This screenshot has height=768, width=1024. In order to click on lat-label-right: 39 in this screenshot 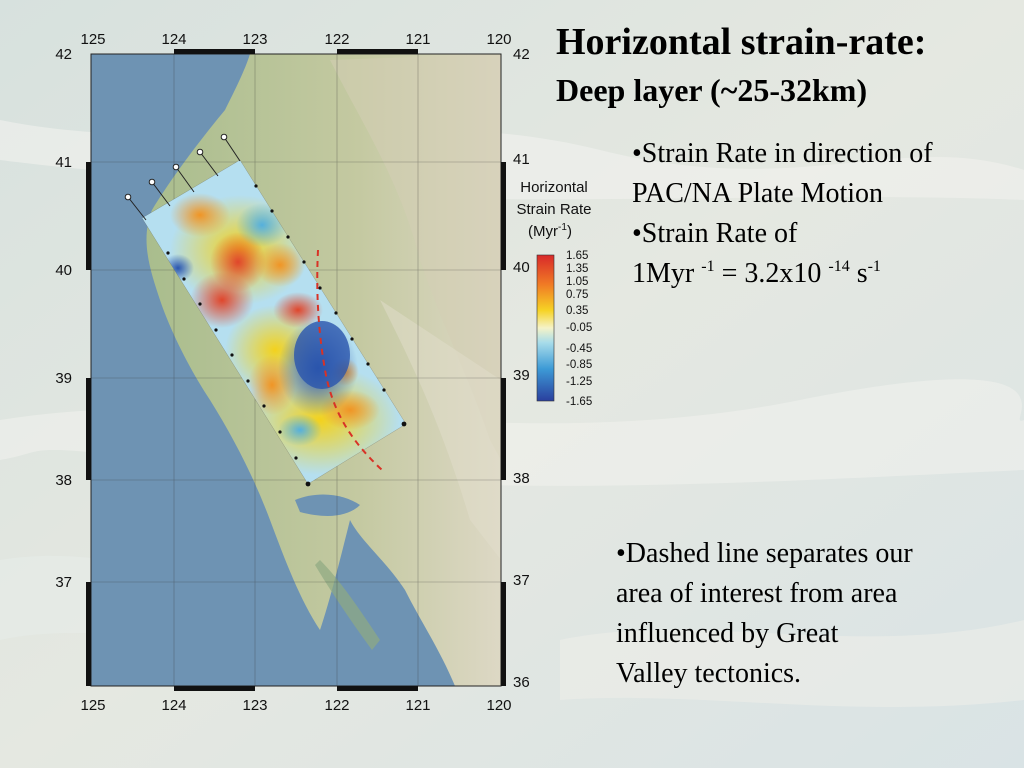, I will do `click(521, 375)`.